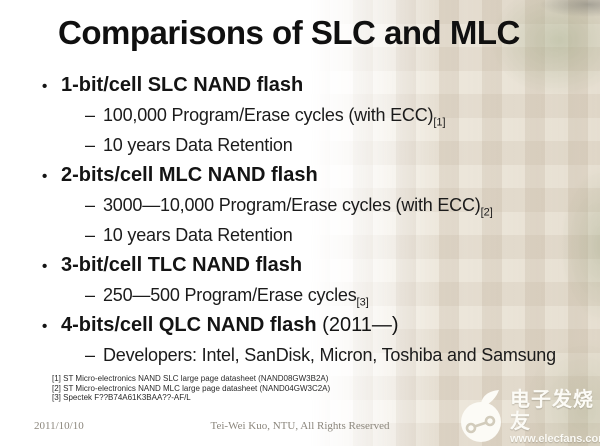 The image size is (600, 446). What do you see at coordinates (189, 175) in the screenshot?
I see `bullet-heading-text: 2-bits/cell MLC NAND flash` at bounding box center [189, 175].